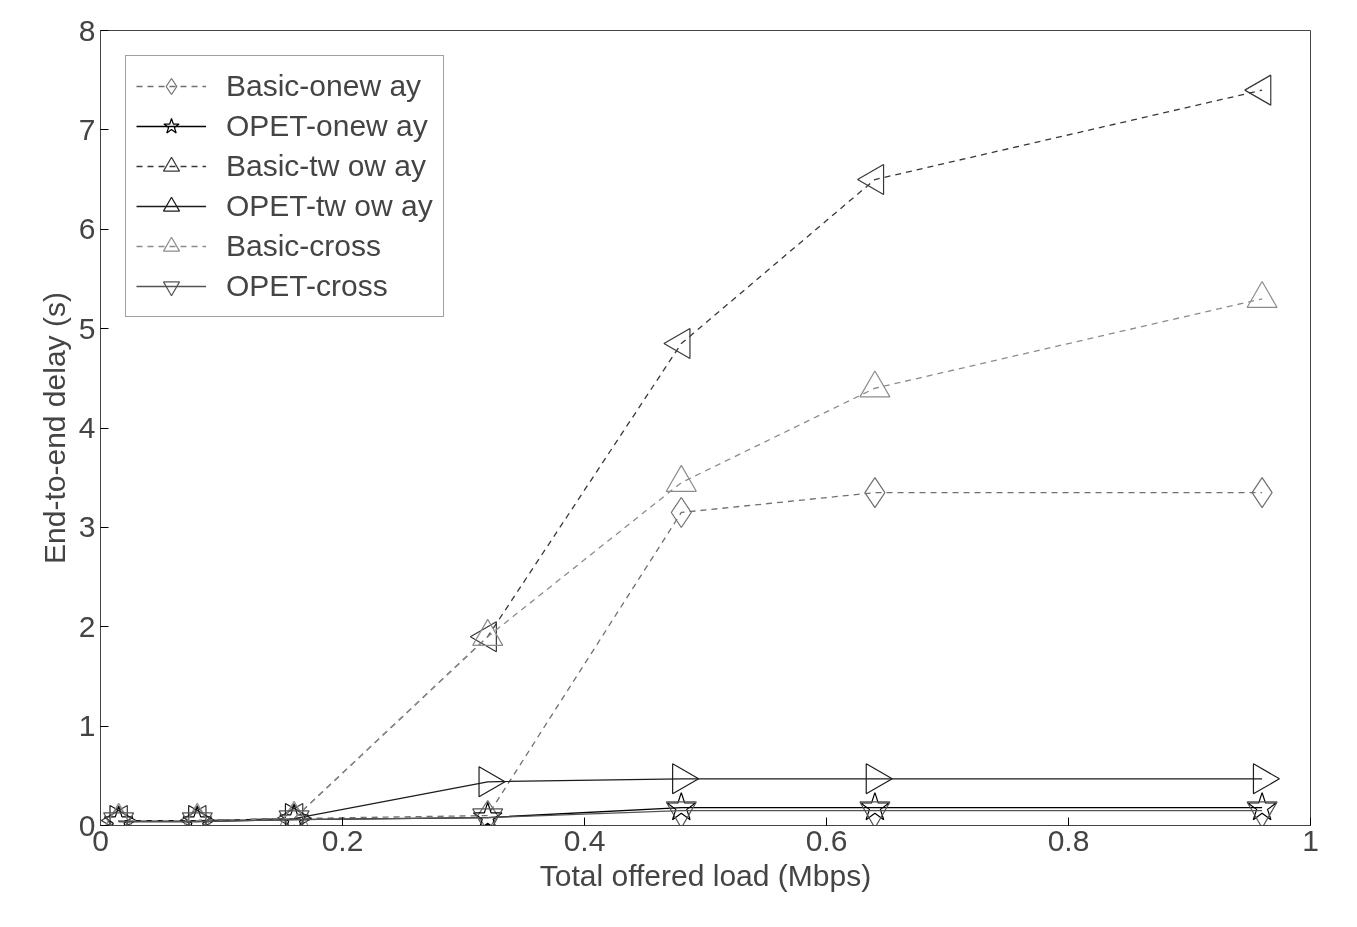  What do you see at coordinates (326, 166) in the screenshot?
I see `legend-label: Basic-tw ow ay` at bounding box center [326, 166].